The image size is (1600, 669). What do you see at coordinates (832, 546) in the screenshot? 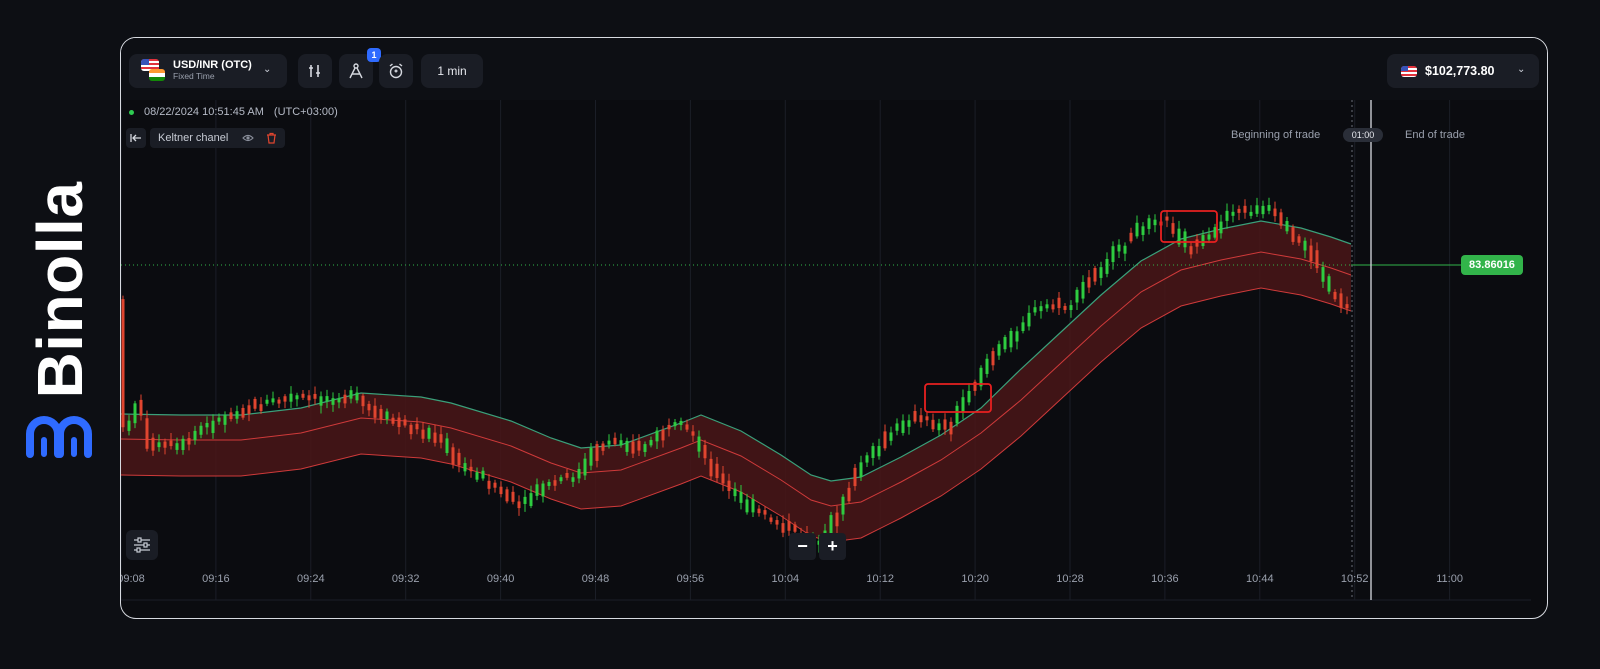
I see `zoom-in-button: +` at bounding box center [832, 546].